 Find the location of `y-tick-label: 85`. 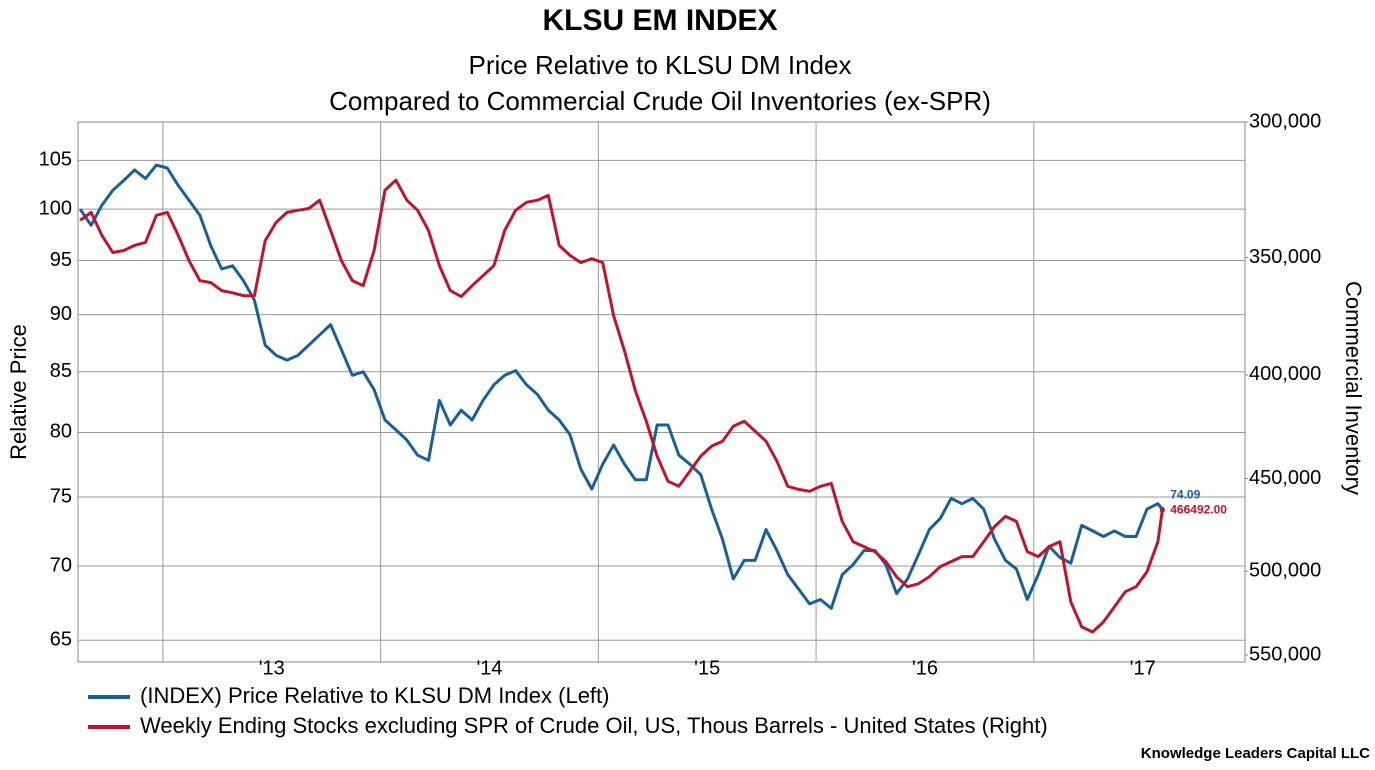

y-tick-label: 85 is located at coordinates (61, 371).